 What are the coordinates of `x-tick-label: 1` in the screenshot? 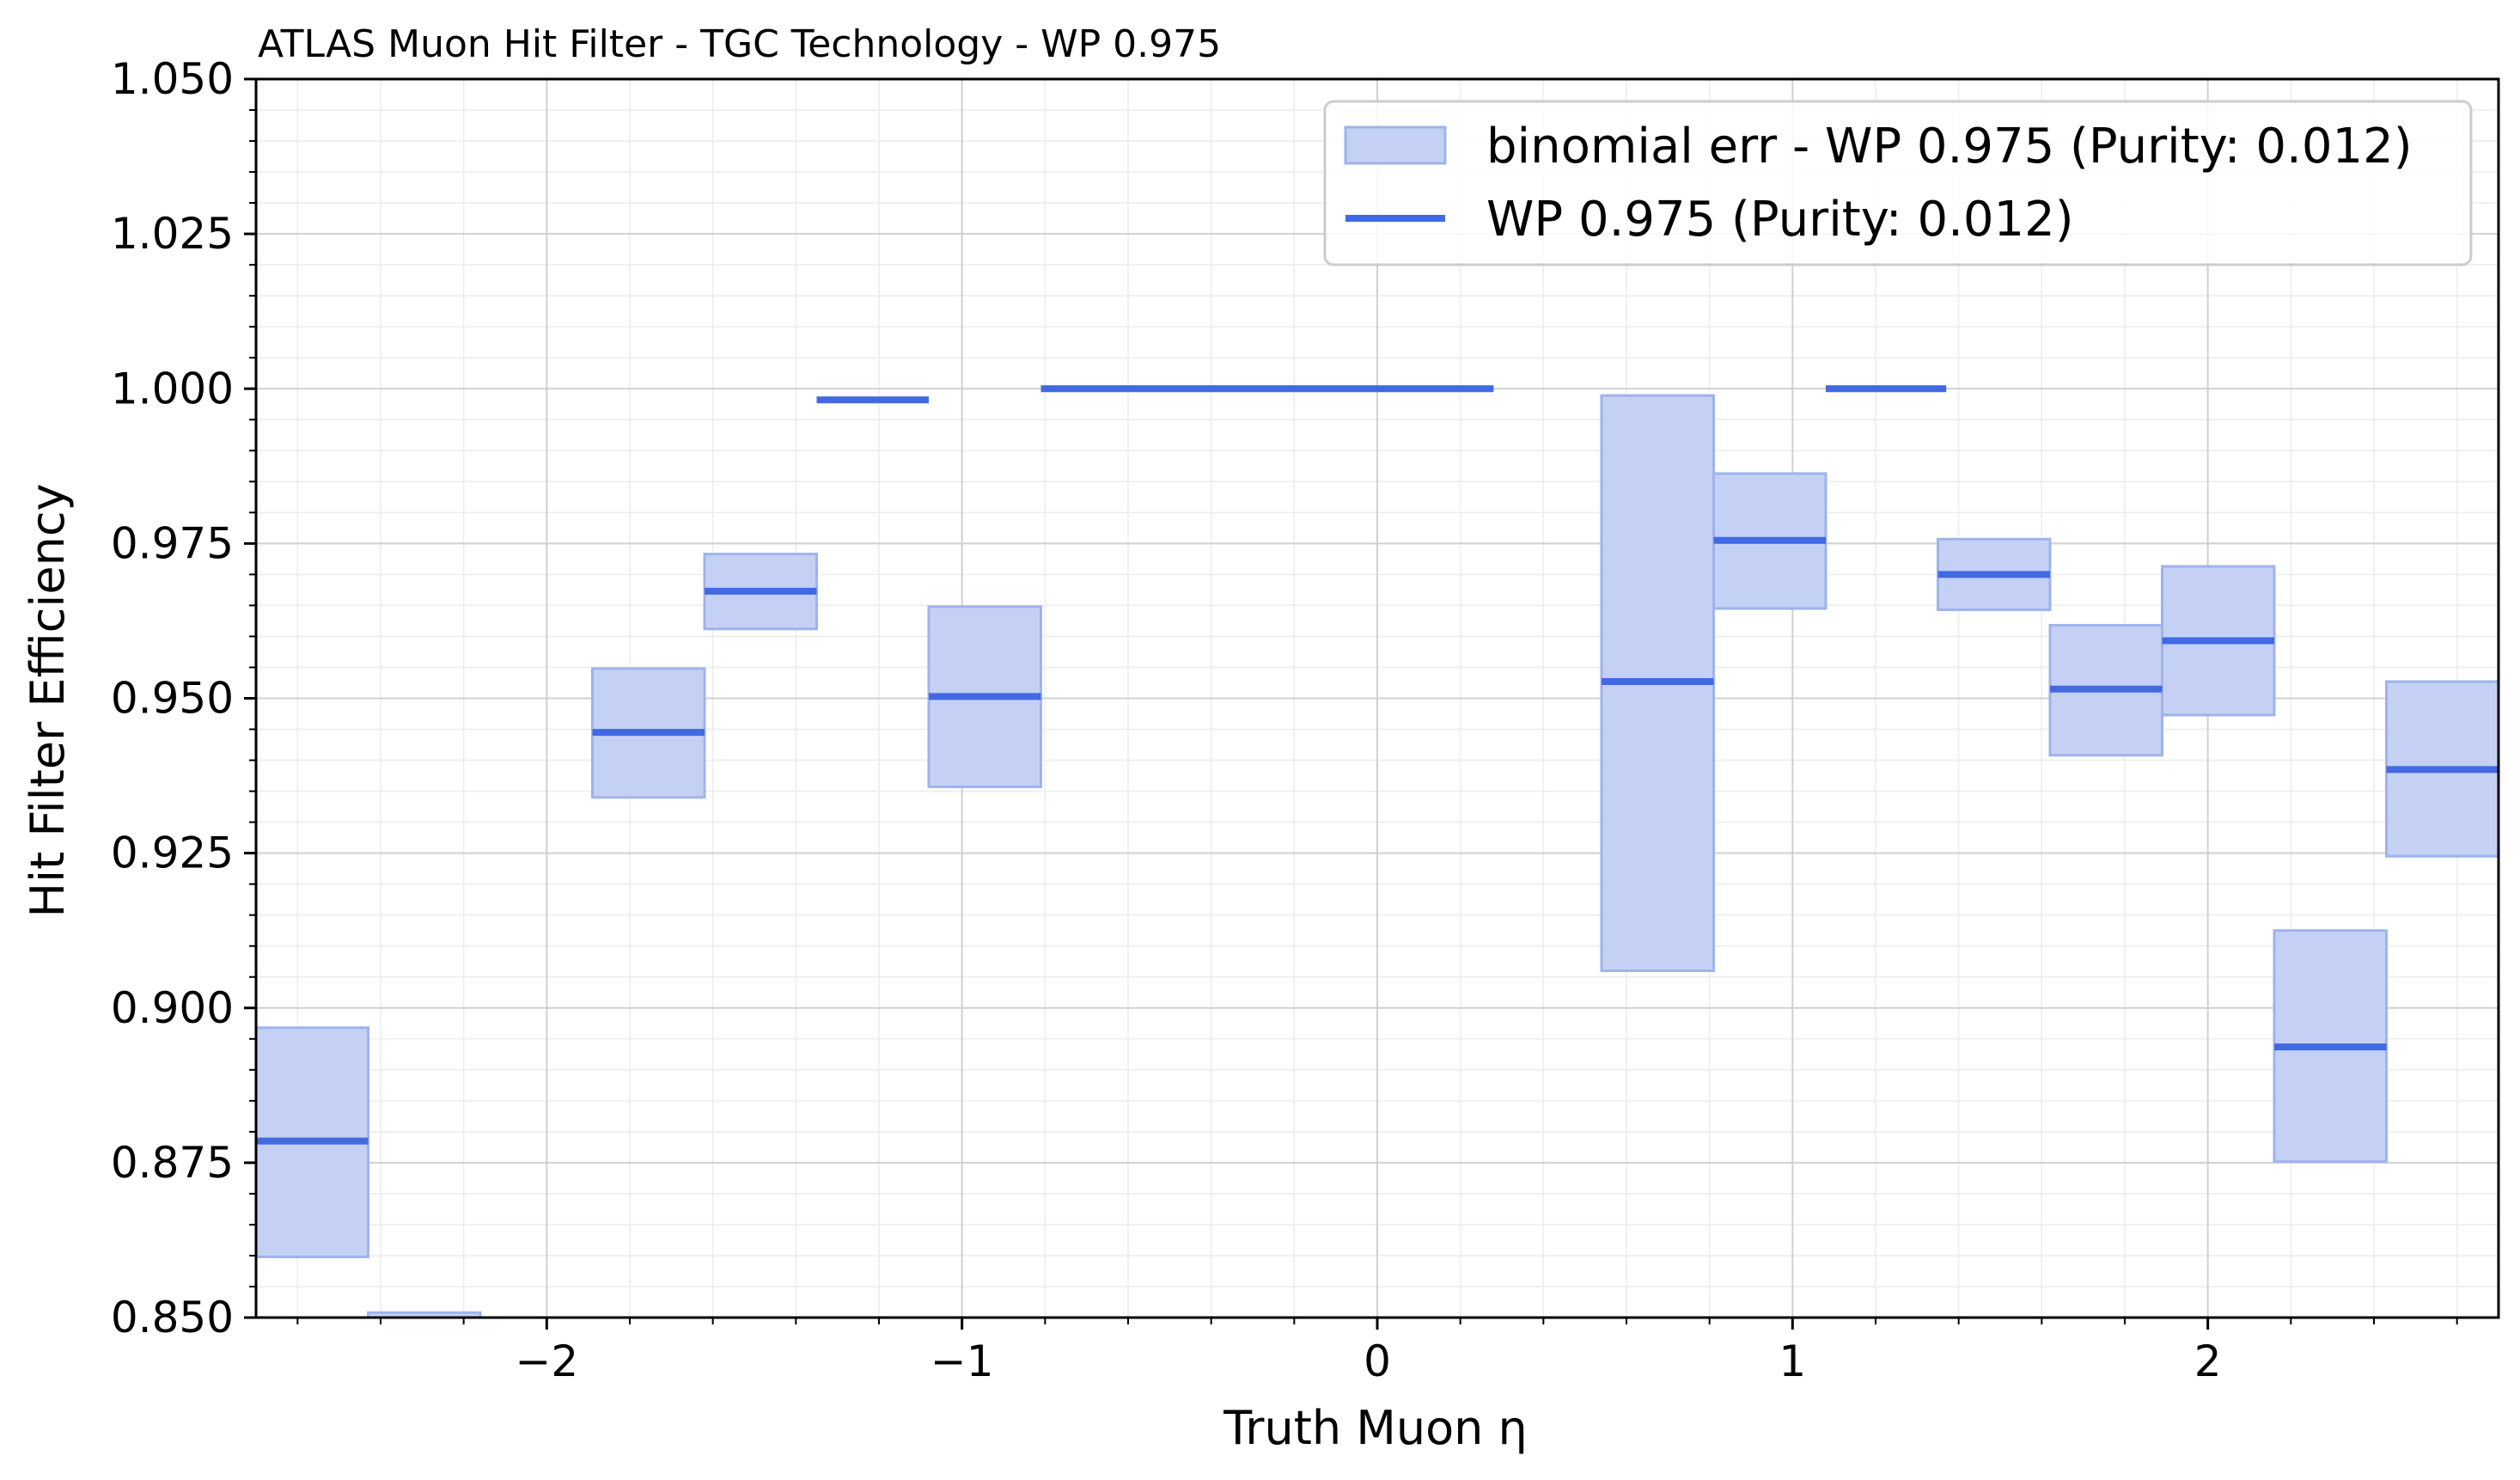 It's located at (1792, 1361).